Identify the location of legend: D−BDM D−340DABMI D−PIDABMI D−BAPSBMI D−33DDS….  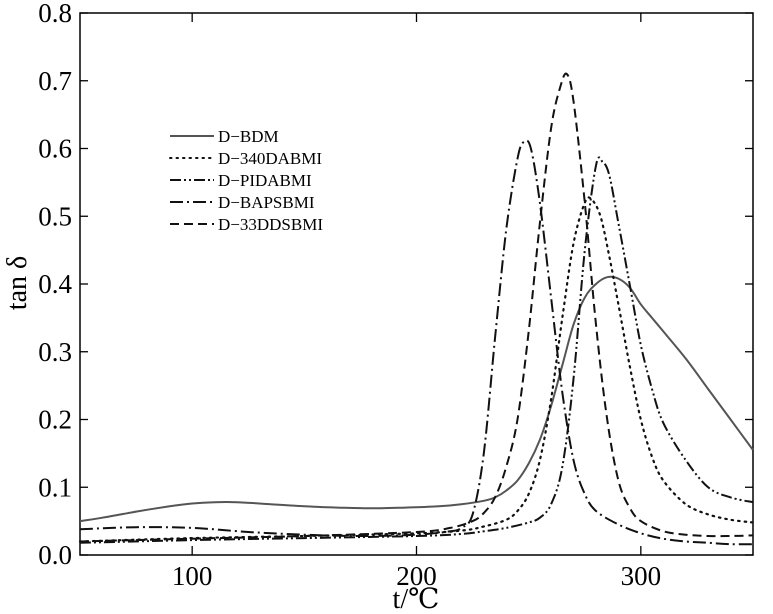
(246, 180).